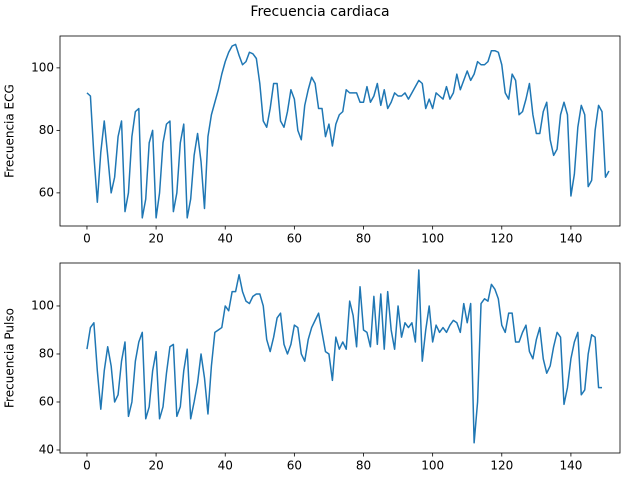 This screenshot has height=480, width=640. Describe the element at coordinates (46, 449) in the screenshot. I see `y-tick-label: 40` at that location.